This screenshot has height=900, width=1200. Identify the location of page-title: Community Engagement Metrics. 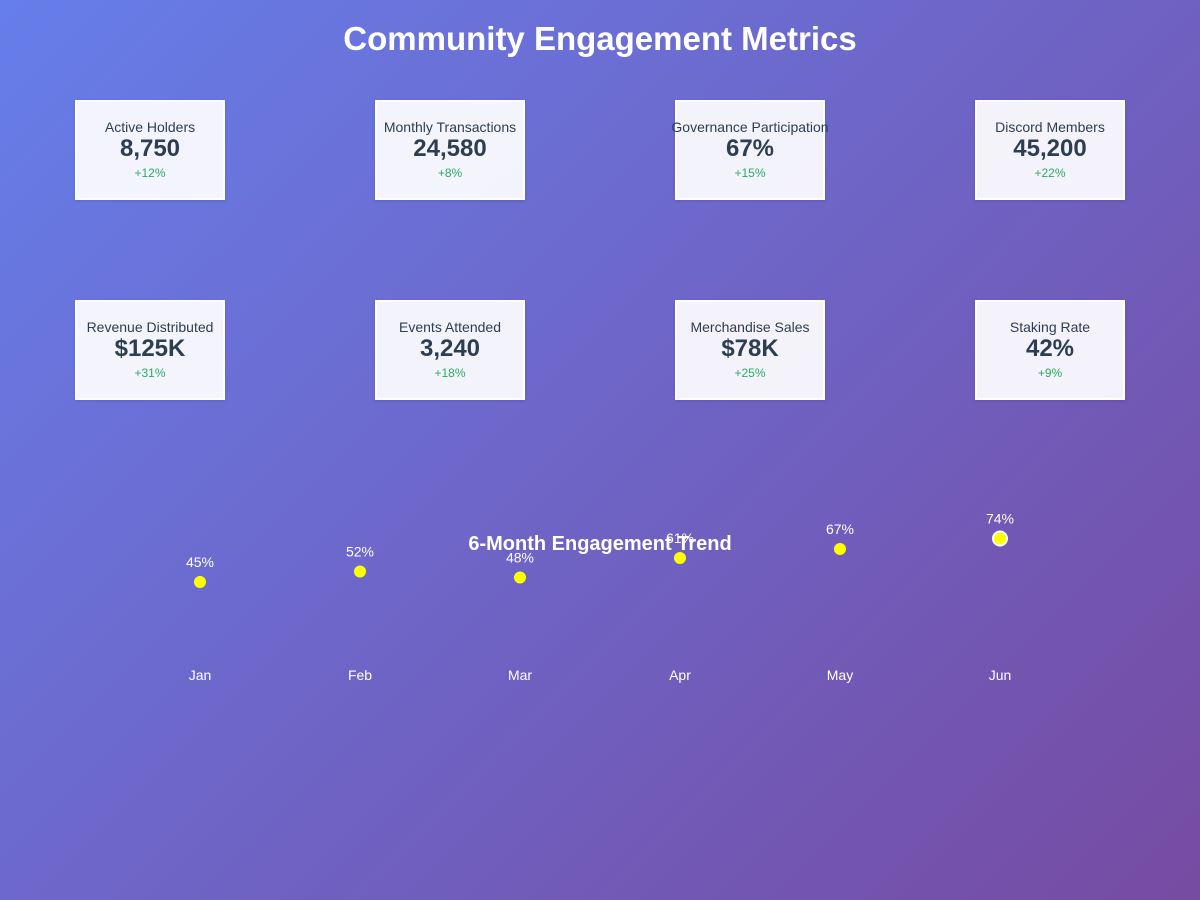
(600, 38).